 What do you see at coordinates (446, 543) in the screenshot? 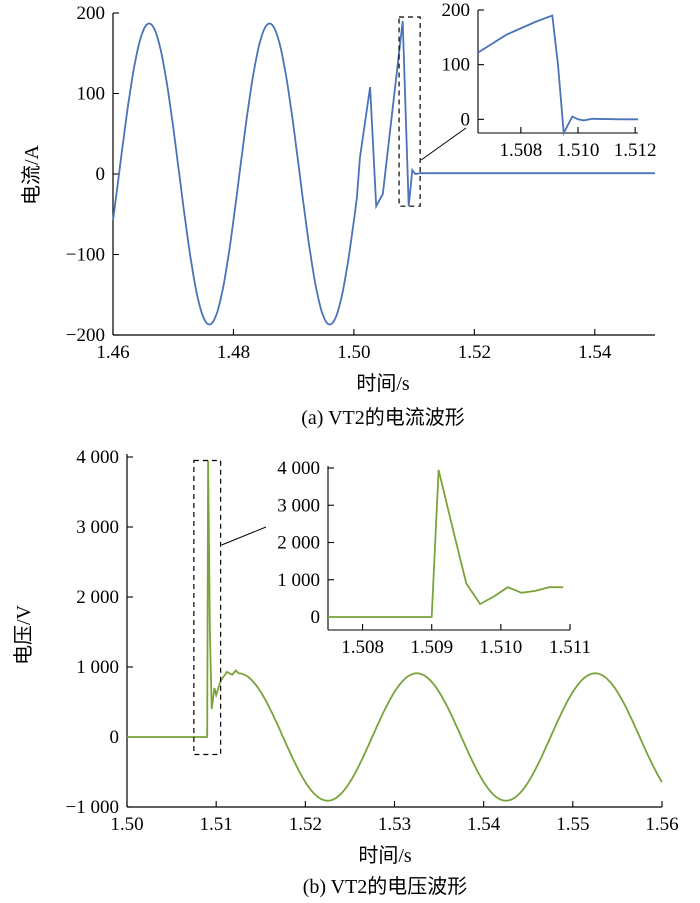
I see `inset-voltage-line` at bounding box center [446, 543].